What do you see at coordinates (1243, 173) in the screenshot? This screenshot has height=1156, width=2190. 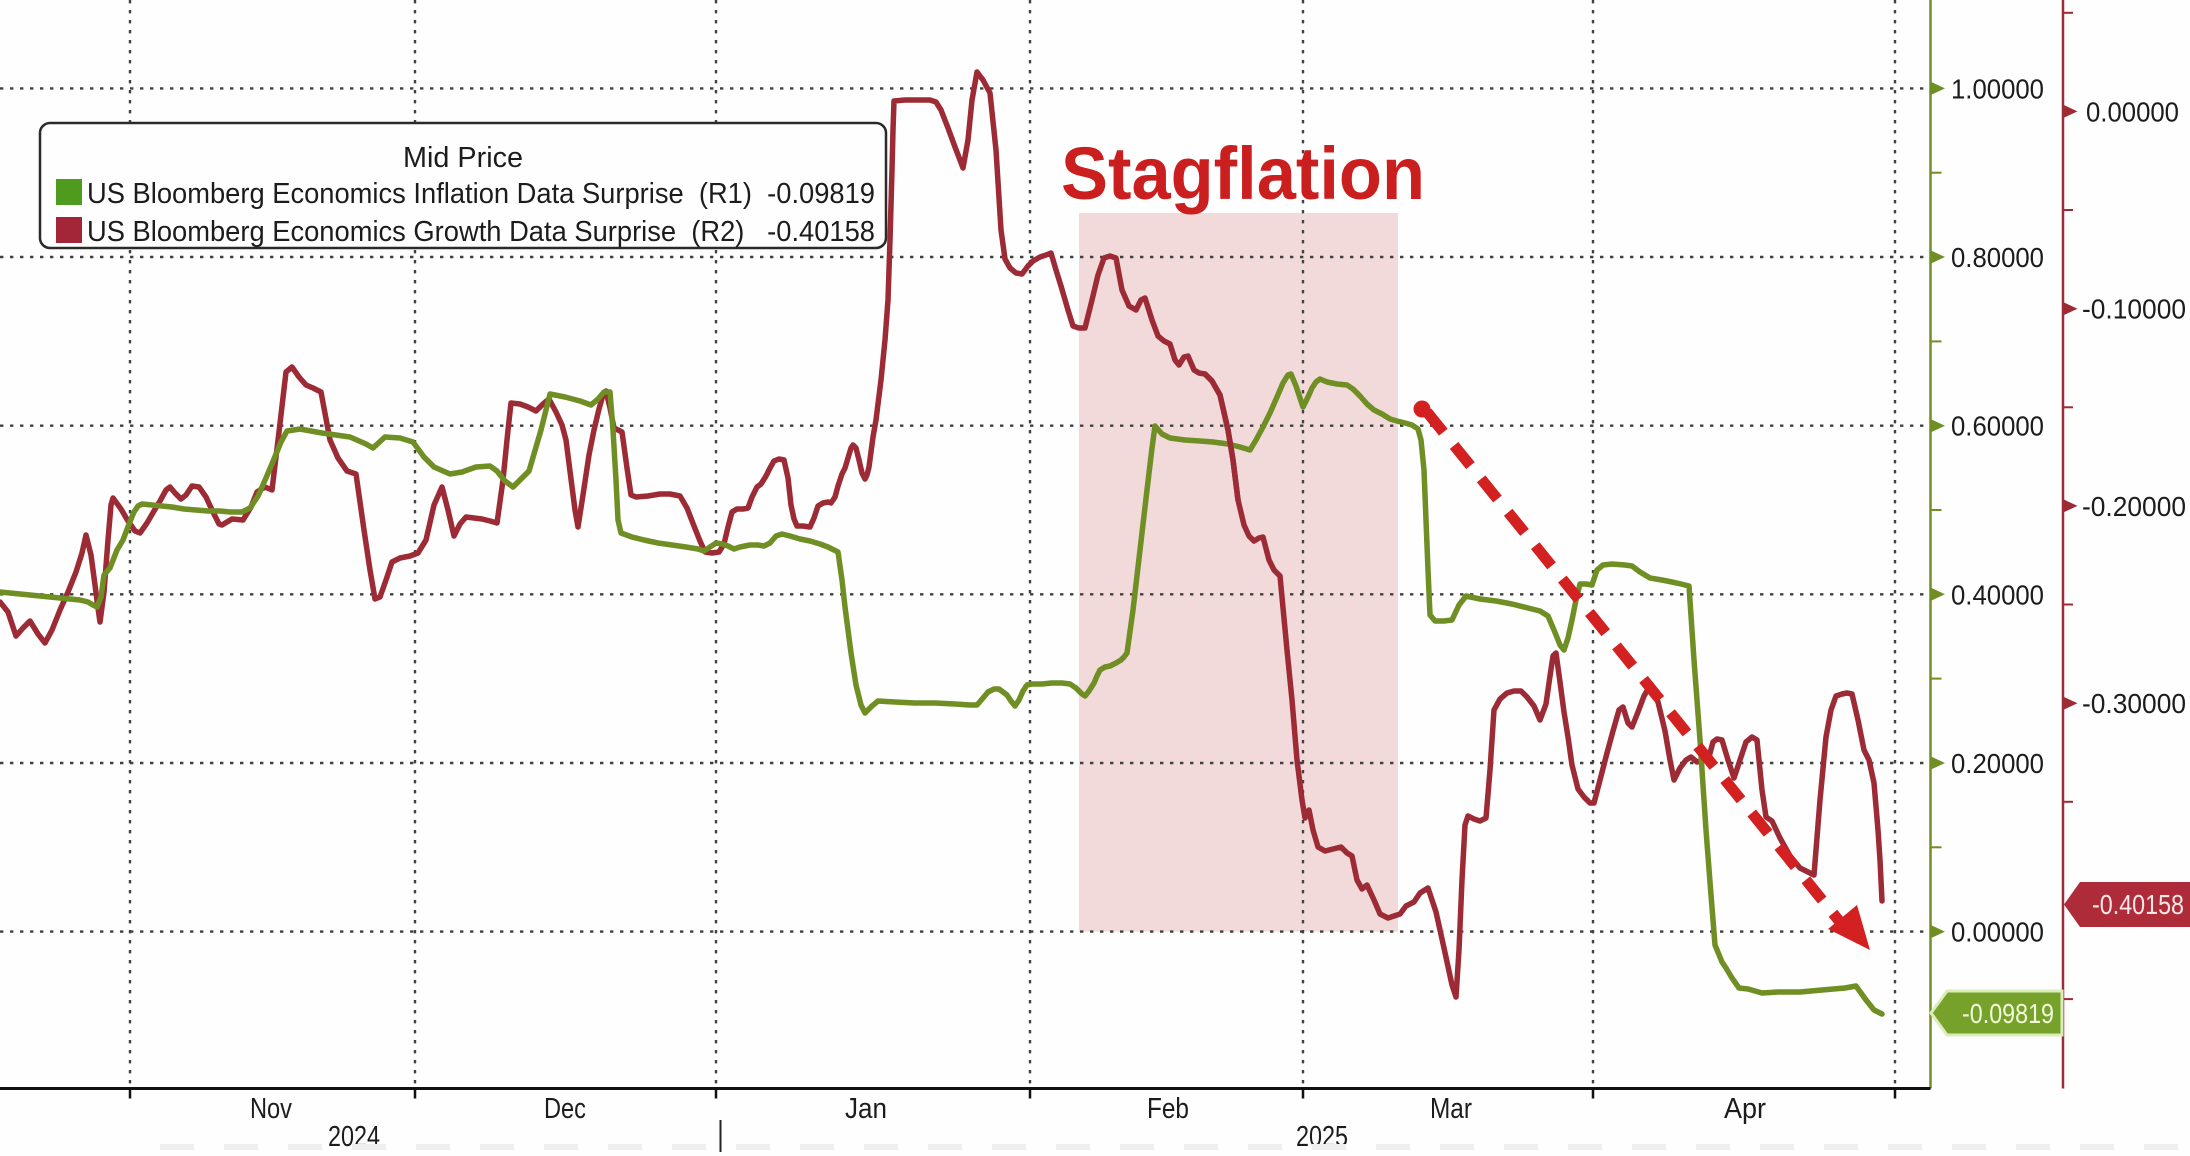 I see `svg-text: Stagflation` at bounding box center [1243, 173].